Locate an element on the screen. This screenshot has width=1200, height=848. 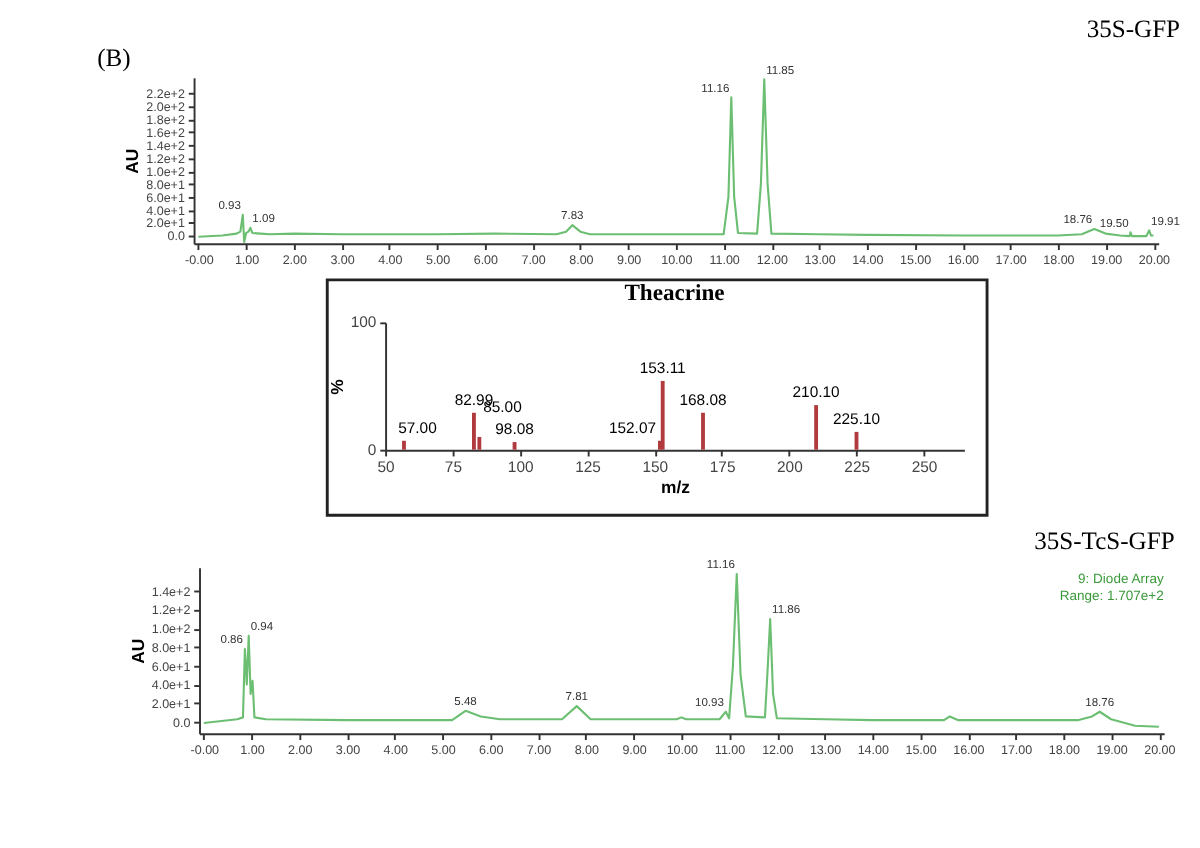
chart-title: 35S-TcS-GFP is located at coordinates (1104, 540).